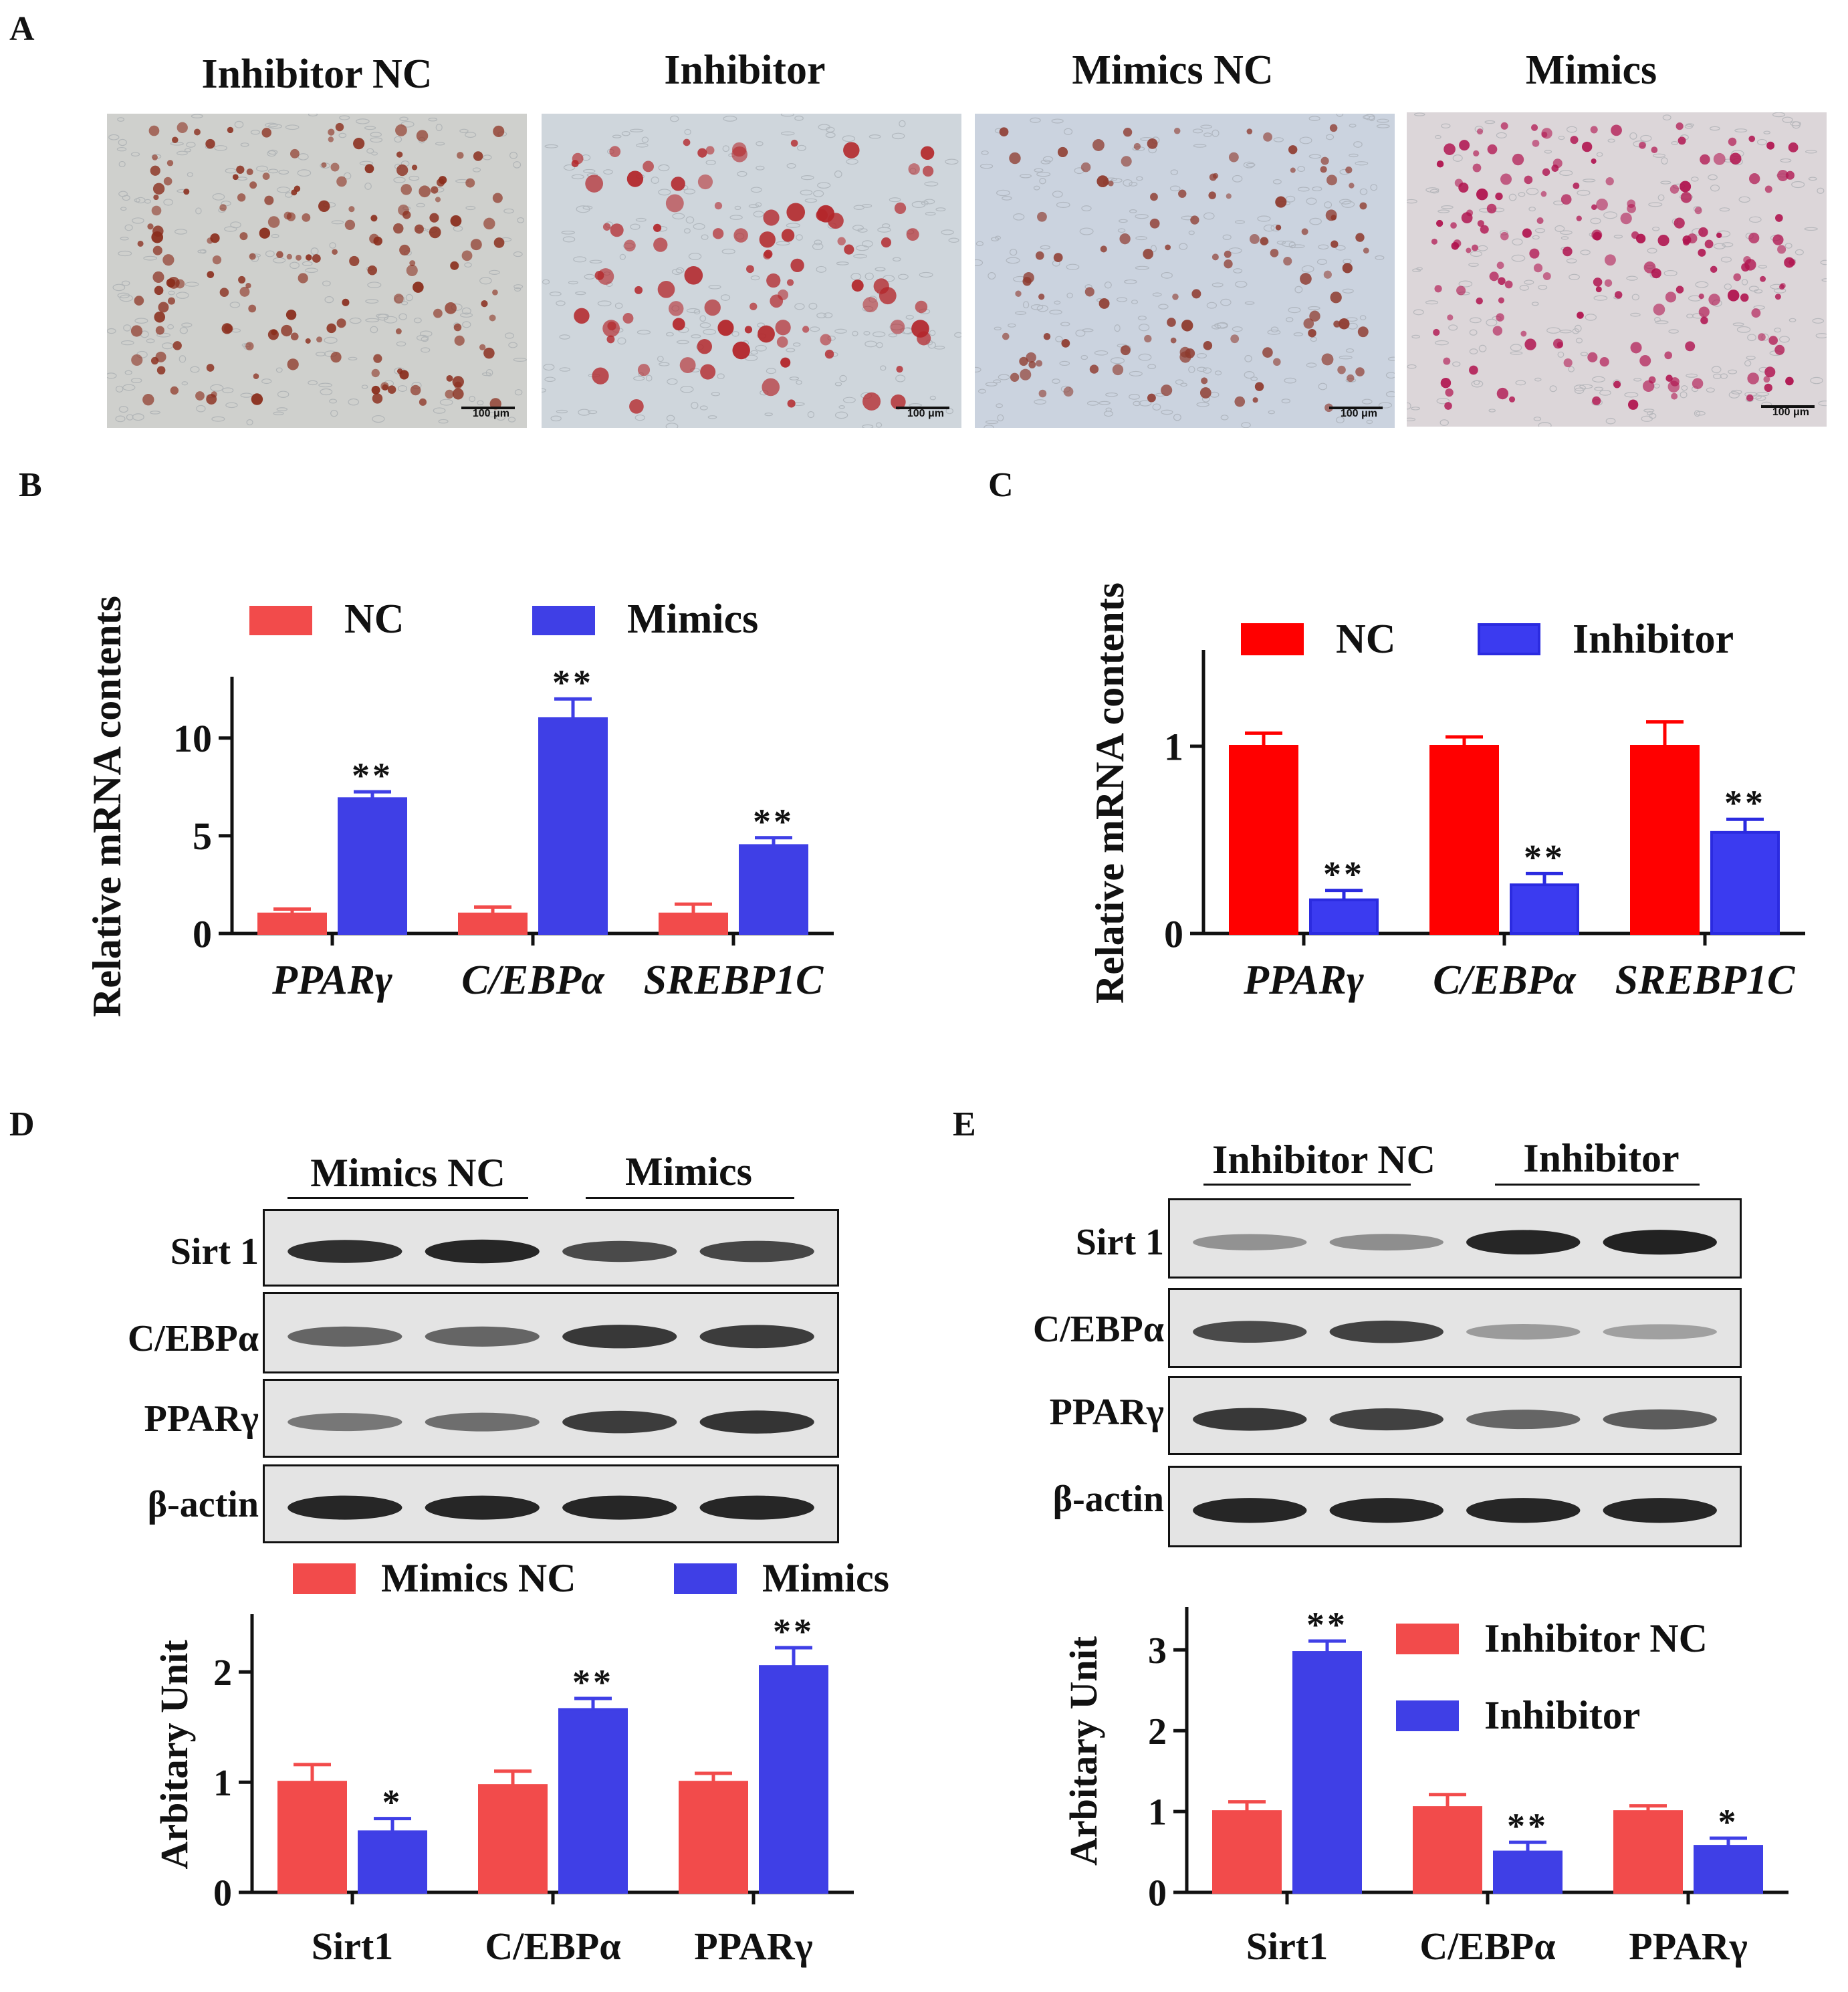 This screenshot has width=1848, height=1992. I want to click on x-tick-label: C/EBPα, so click(533, 980).